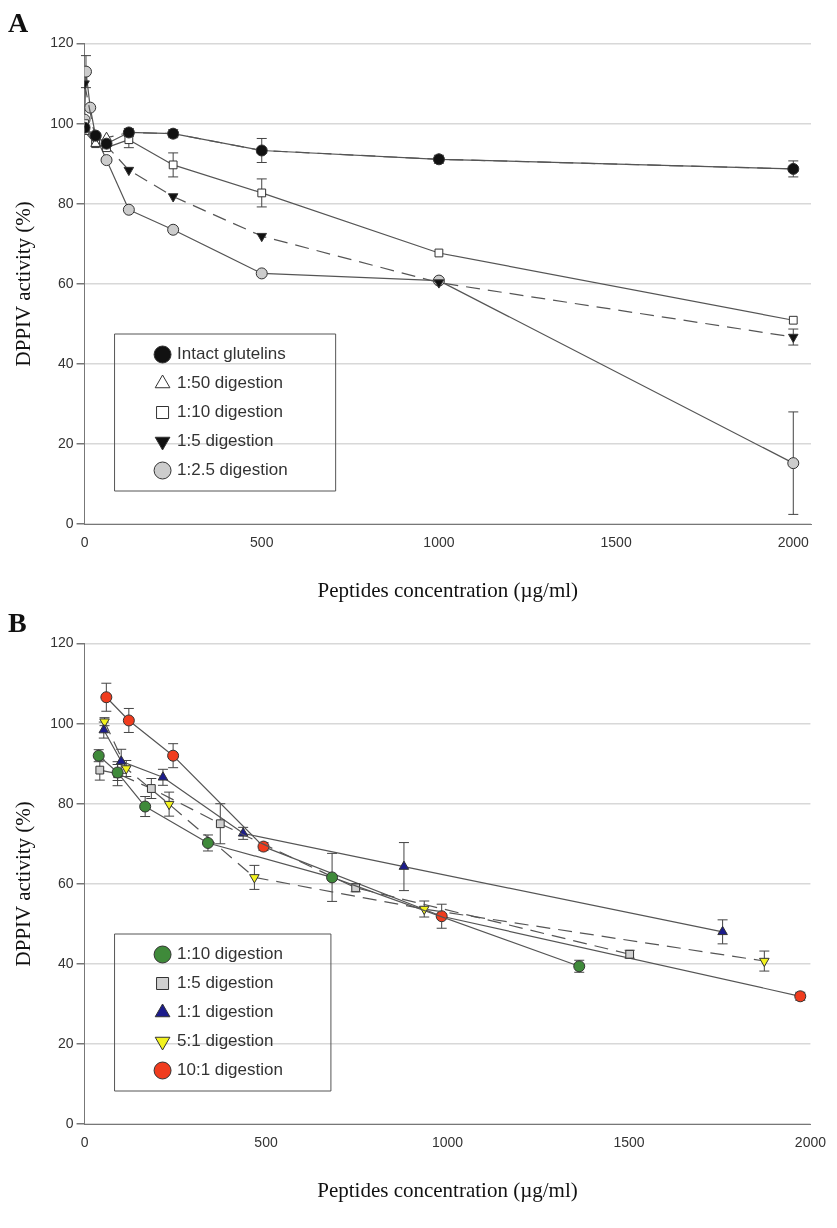  What do you see at coordinates (225, 1041) in the screenshot?
I see `legend-label: 5:1 digestion` at bounding box center [225, 1041].